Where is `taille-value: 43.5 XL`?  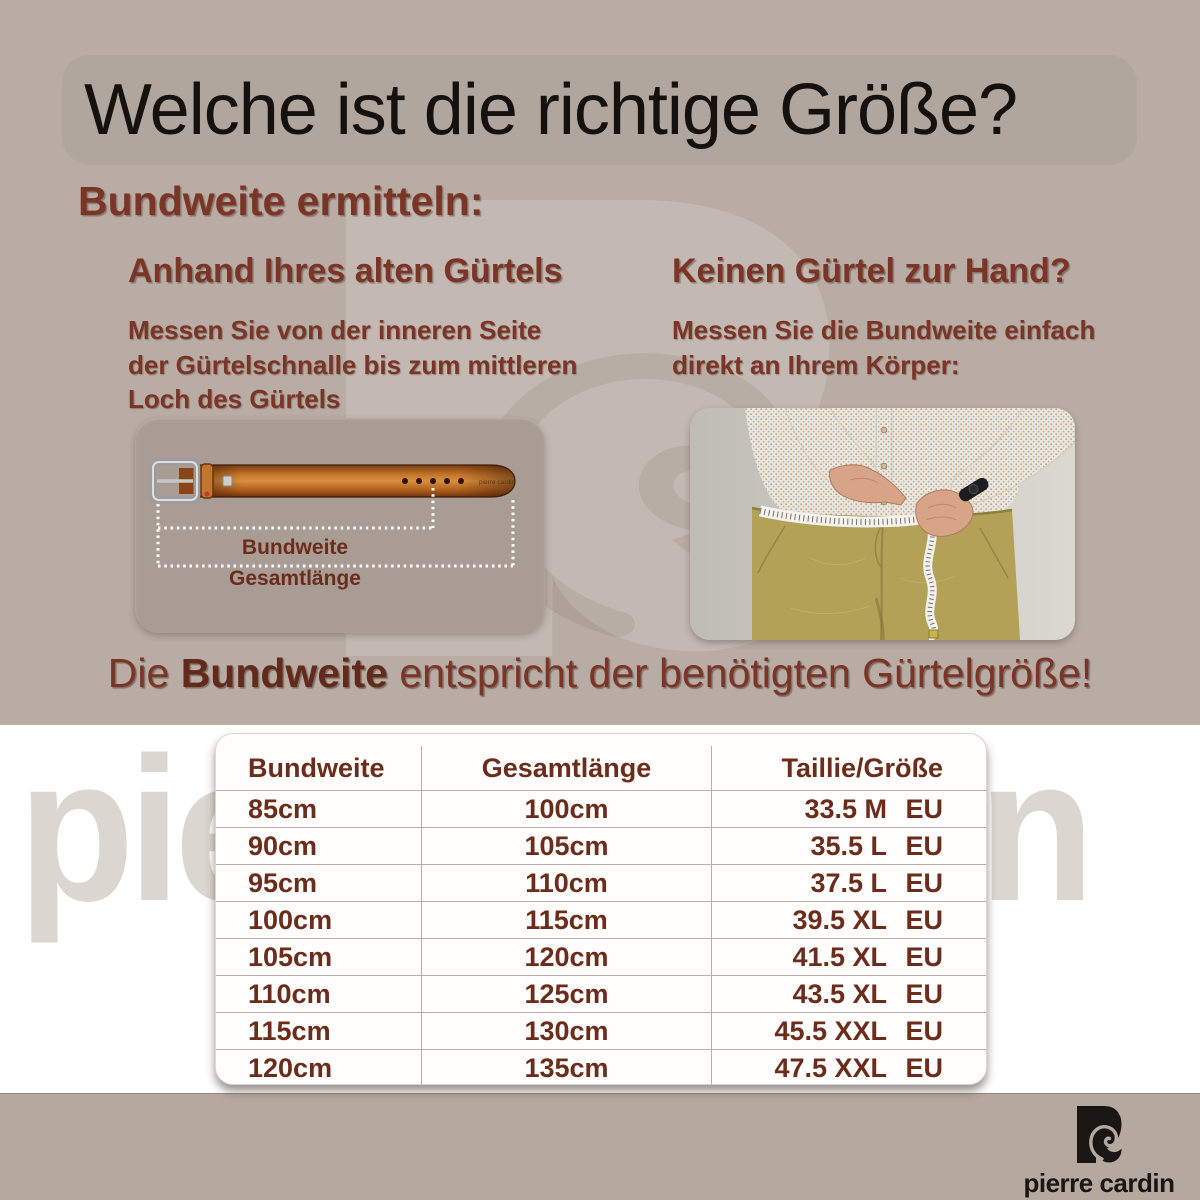
taille-value: 43.5 XL is located at coordinates (839, 993).